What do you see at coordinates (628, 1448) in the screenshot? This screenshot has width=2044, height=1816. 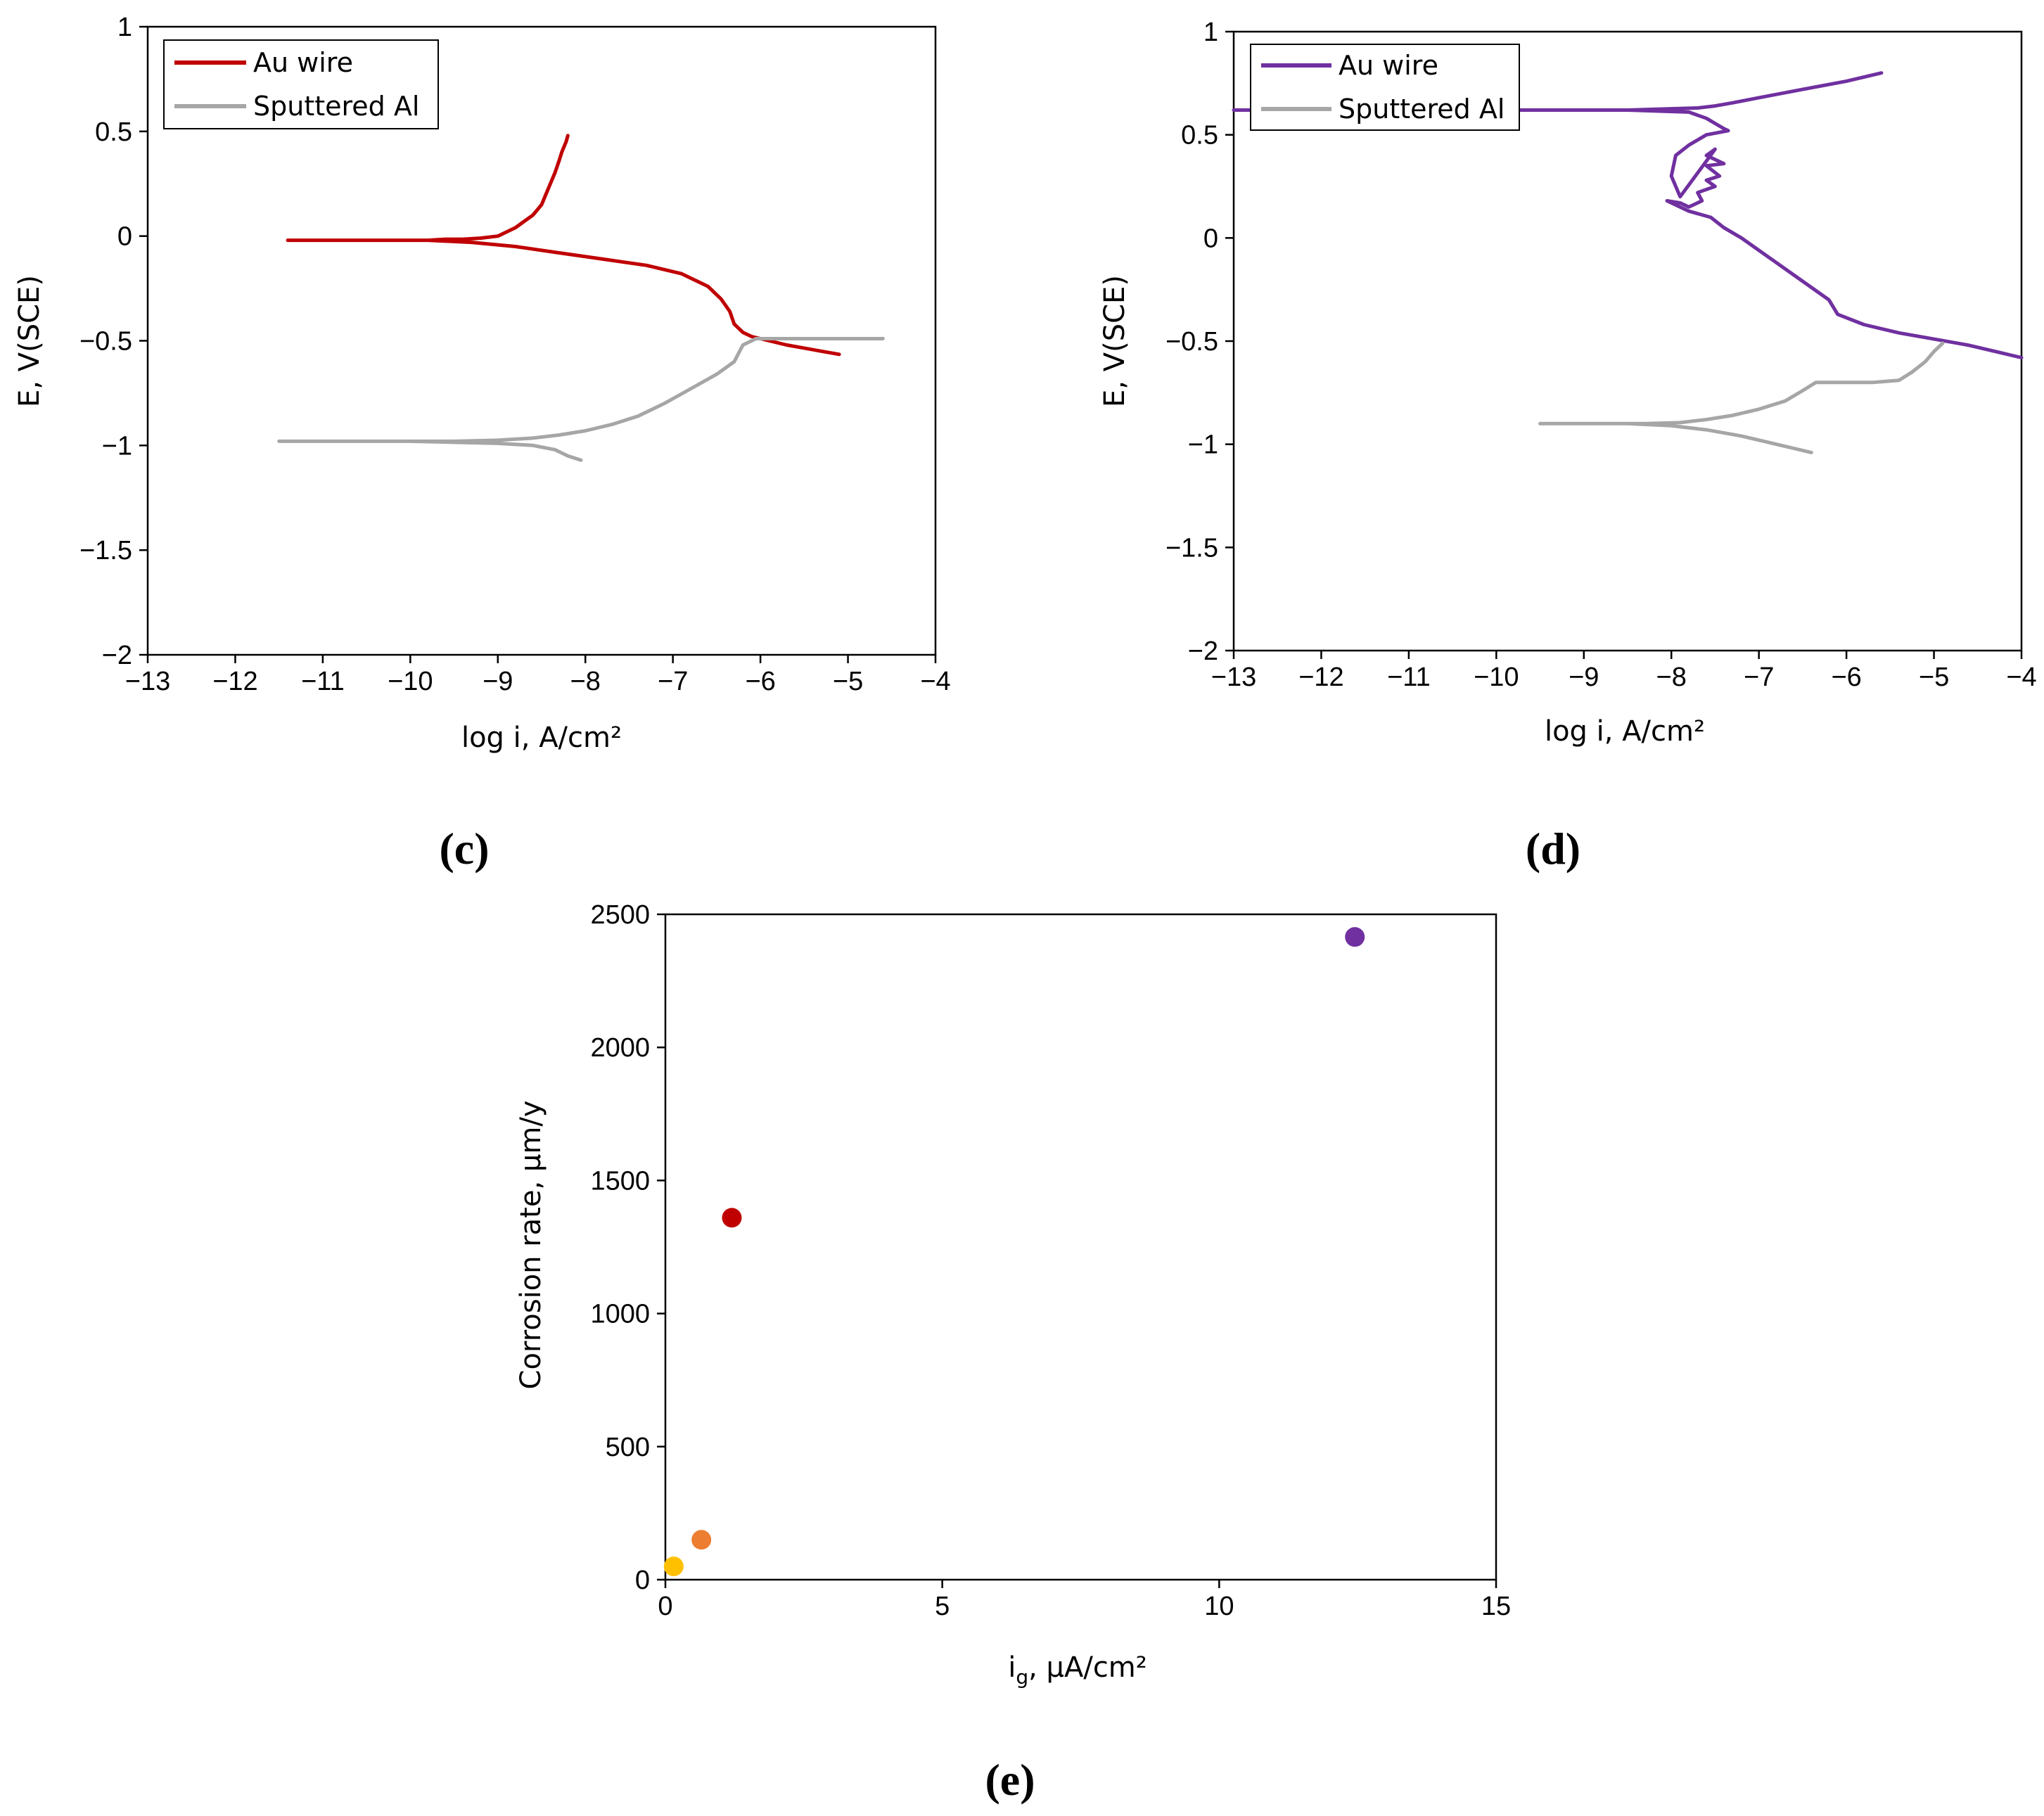 I see `y-tick-label: 500` at bounding box center [628, 1448].